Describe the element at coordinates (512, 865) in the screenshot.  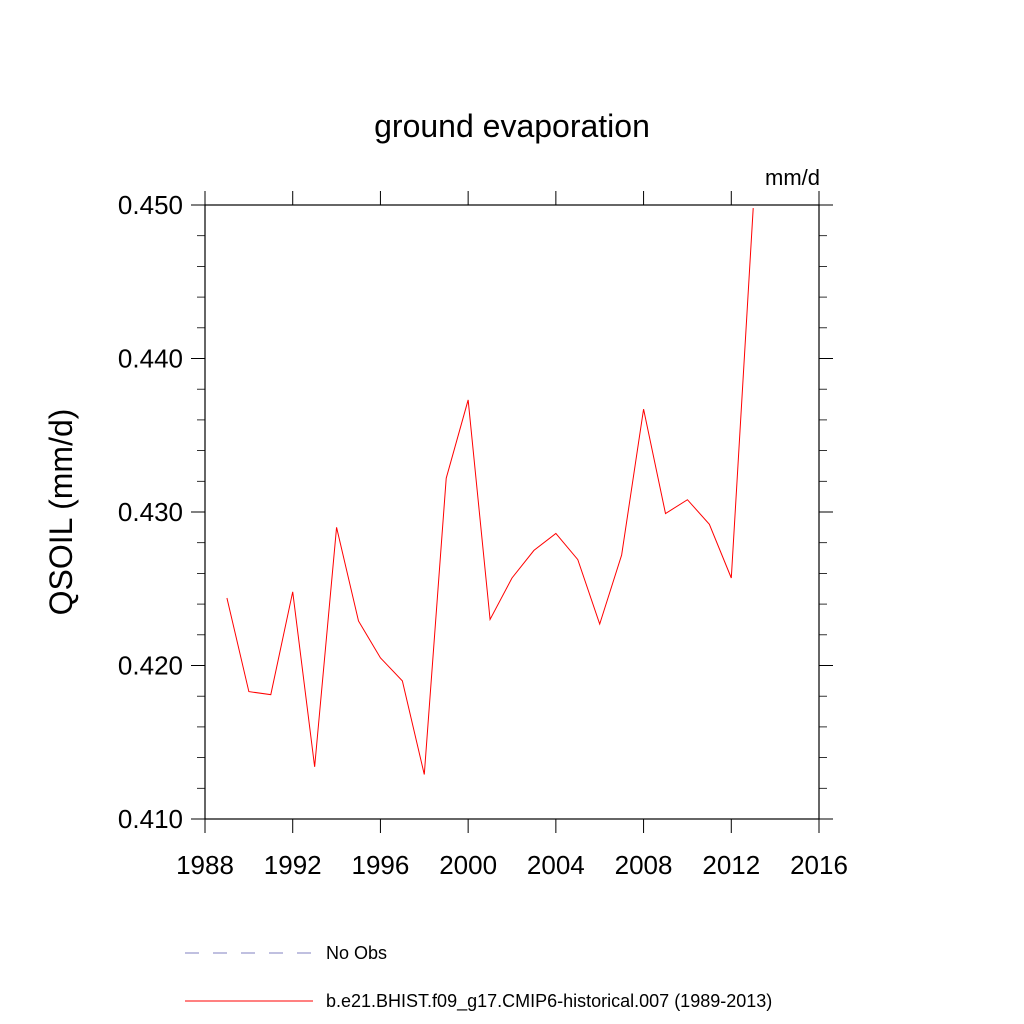
I see `x-tick-labels: 1988 1992 1996 2000 2004 2008 2012 2016` at that location.